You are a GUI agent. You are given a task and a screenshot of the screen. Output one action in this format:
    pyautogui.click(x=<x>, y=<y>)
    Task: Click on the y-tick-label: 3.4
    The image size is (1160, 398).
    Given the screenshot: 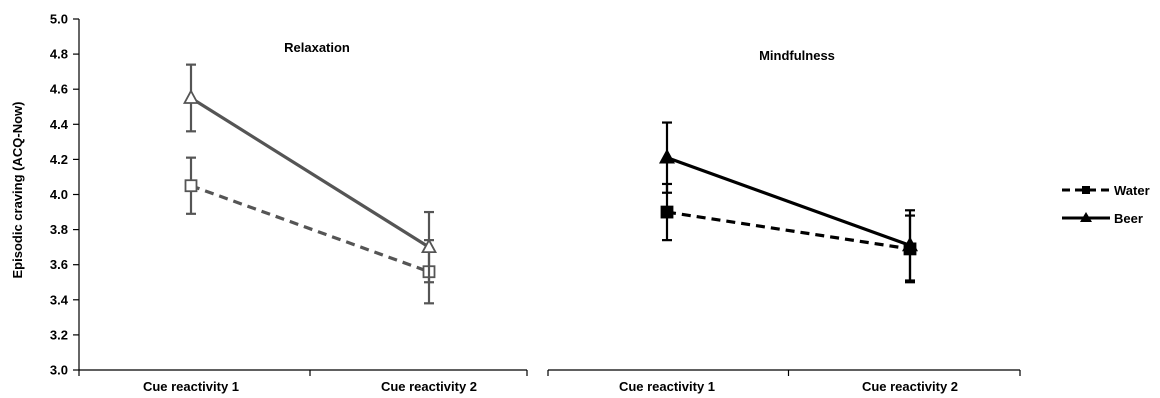 What is the action you would take?
    pyautogui.click(x=59, y=299)
    